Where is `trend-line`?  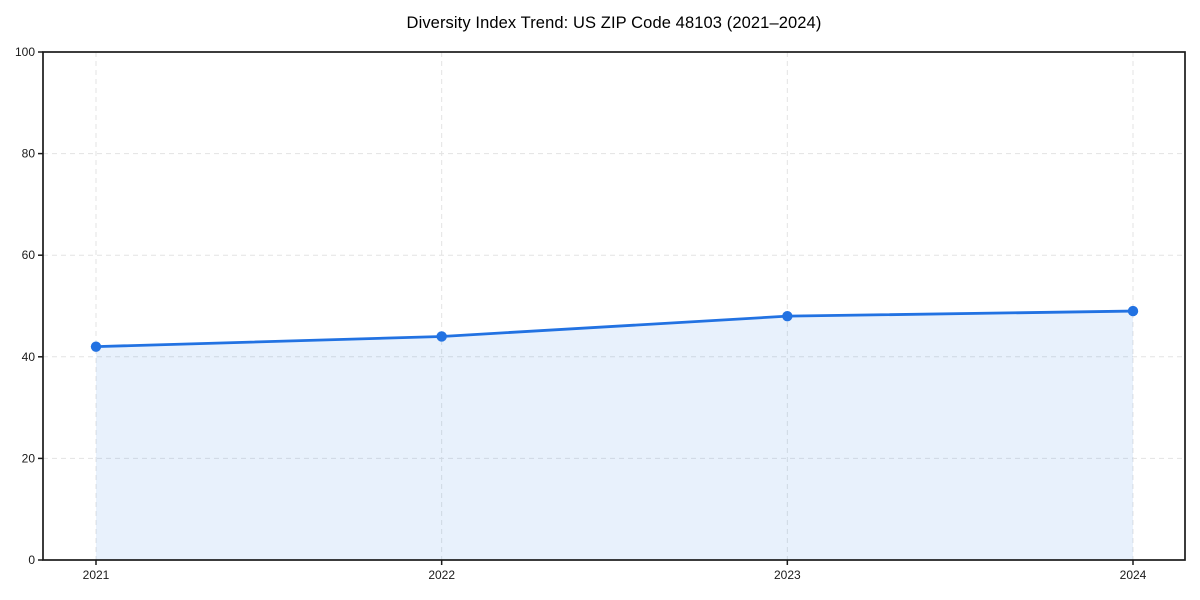
trend-line is located at coordinates (614, 329).